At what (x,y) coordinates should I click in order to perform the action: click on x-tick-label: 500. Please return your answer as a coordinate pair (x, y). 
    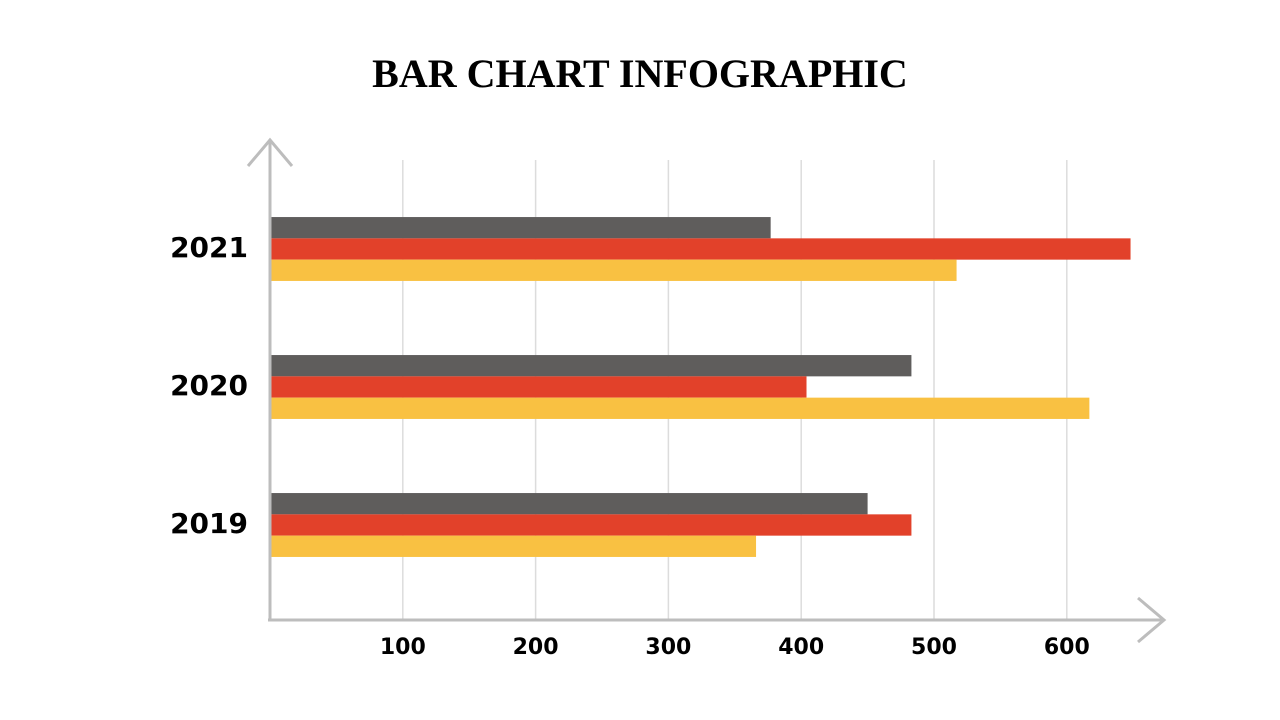
    Looking at the image, I should click on (934, 647).